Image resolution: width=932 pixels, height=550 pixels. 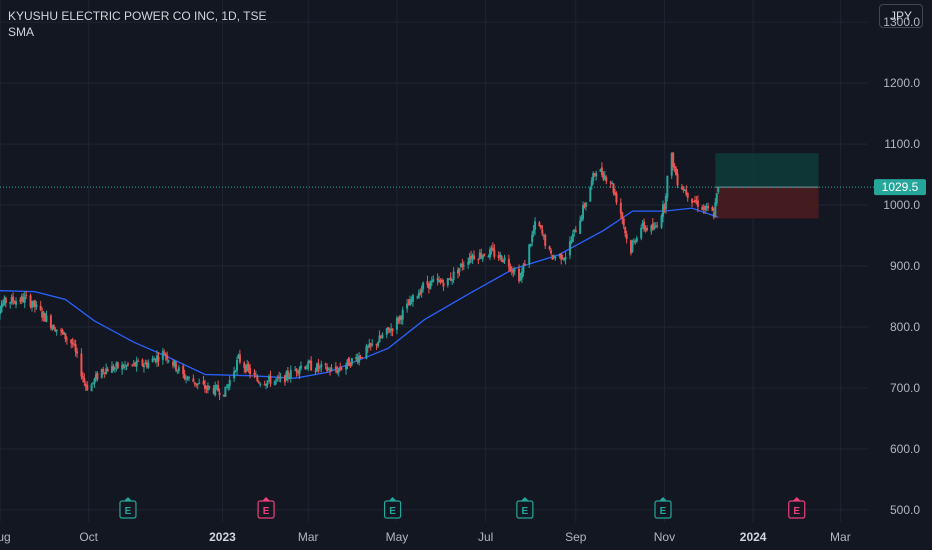 What do you see at coordinates (767, 186) in the screenshot?
I see `position-zones` at bounding box center [767, 186].